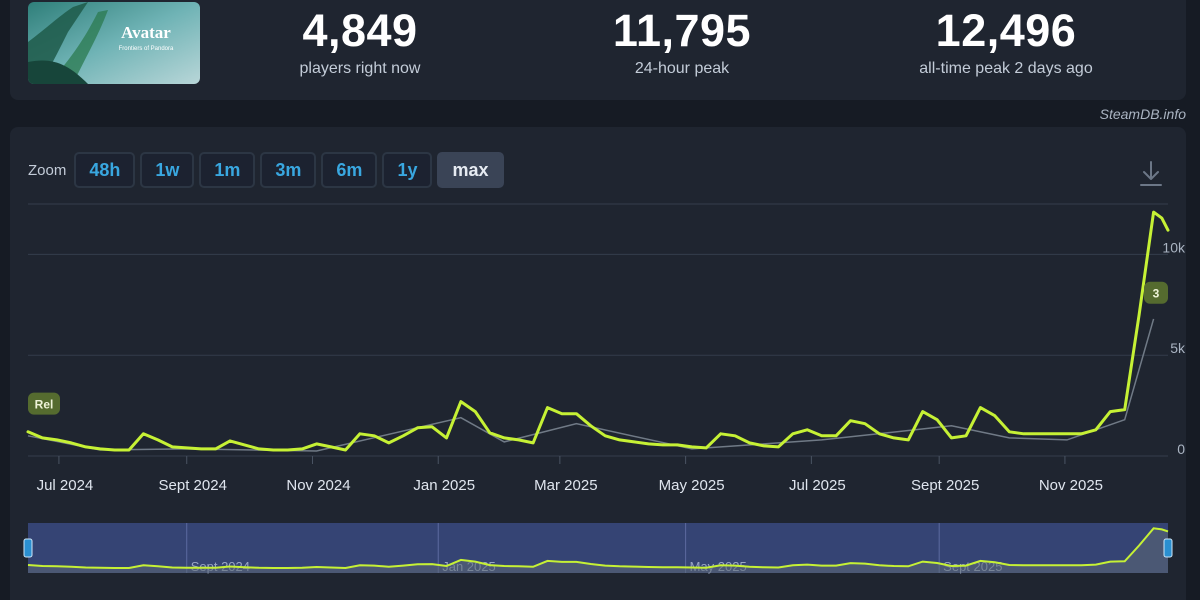 This screenshot has height=600, width=1200. What do you see at coordinates (1168, 548) in the screenshot?
I see `navigator-right-handle` at bounding box center [1168, 548].